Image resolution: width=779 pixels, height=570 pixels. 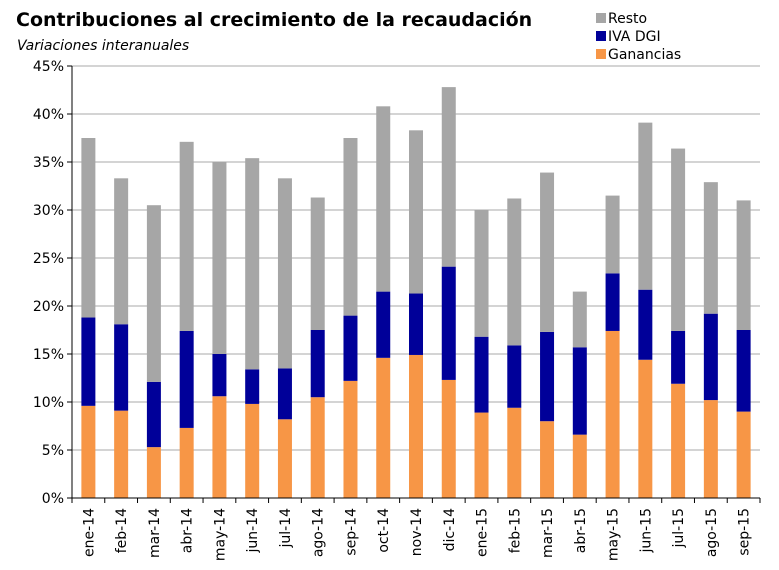 What do you see at coordinates (253, 531) in the screenshot?
I see `x-tick-label: jun-14` at bounding box center [253, 531].